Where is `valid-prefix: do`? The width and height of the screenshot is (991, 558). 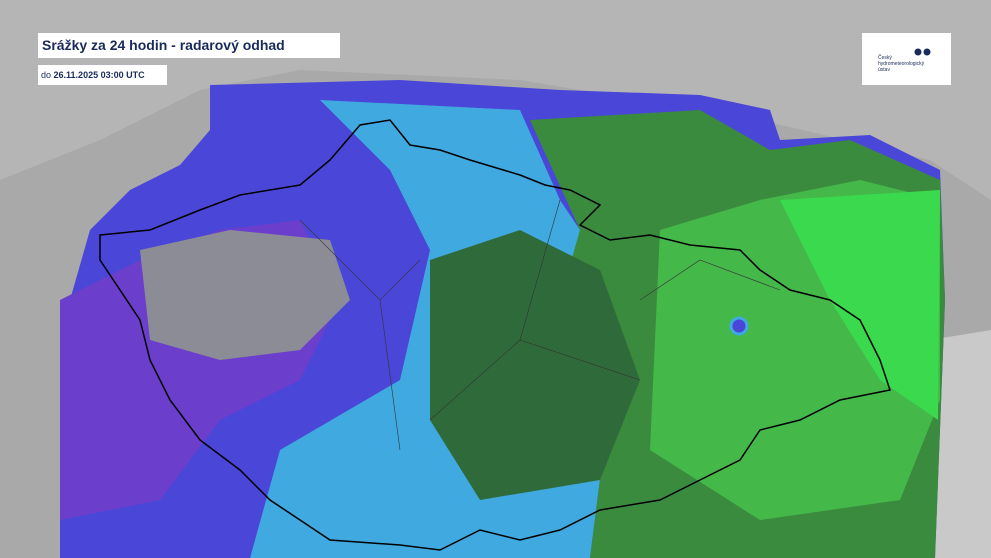 valid-prefix: do is located at coordinates (46, 75).